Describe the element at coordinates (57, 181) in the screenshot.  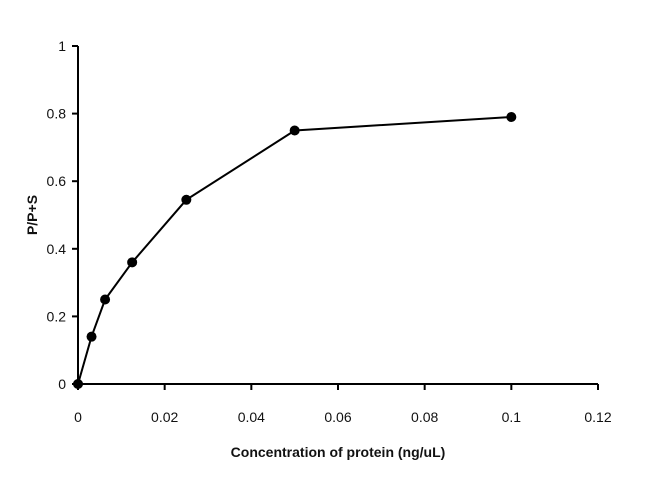
I see `y-tick-label: 0.6` at that location.